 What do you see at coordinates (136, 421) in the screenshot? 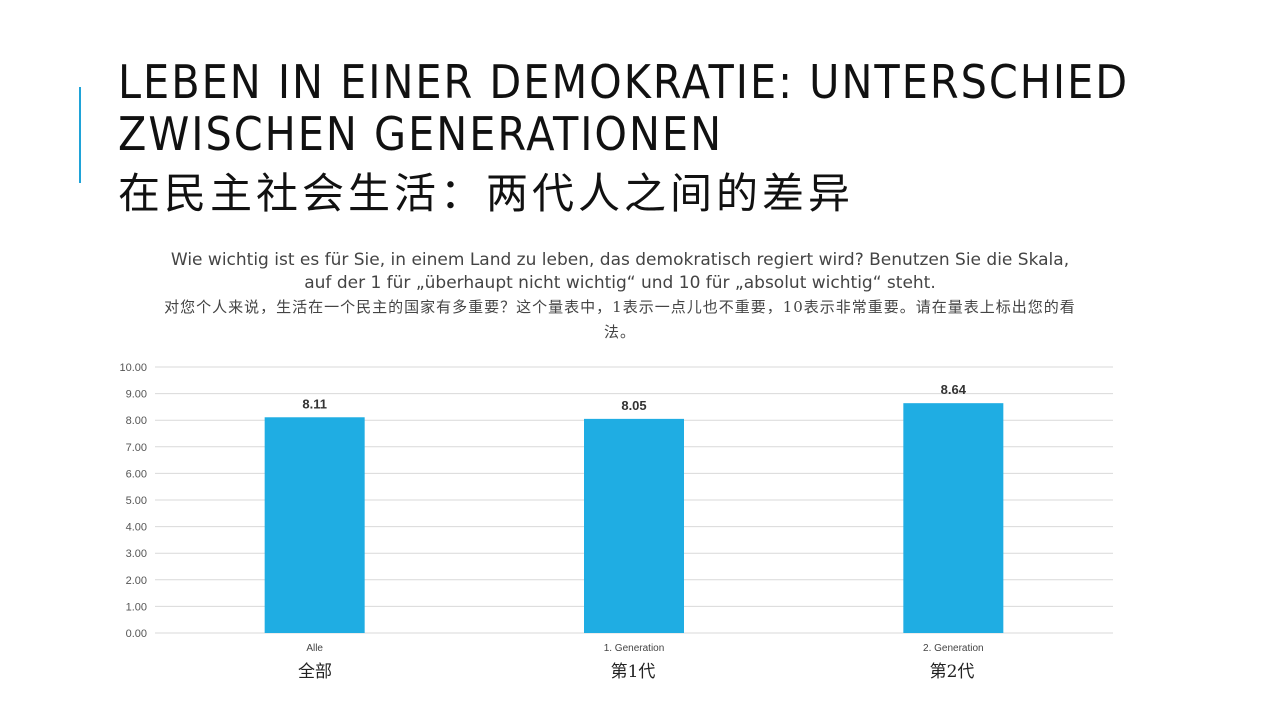
I see `y-tick-label: 8.00` at bounding box center [136, 421].